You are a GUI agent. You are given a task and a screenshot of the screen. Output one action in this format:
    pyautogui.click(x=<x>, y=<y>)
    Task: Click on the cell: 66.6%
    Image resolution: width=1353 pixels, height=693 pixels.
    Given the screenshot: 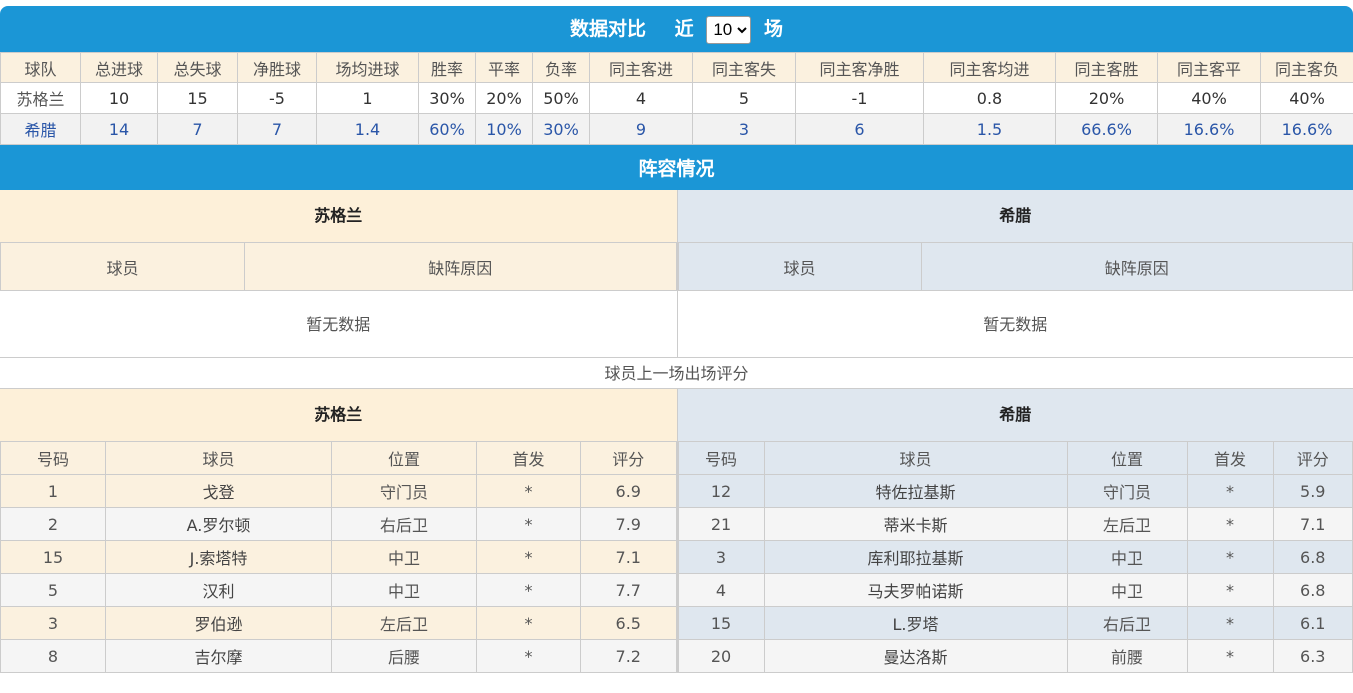 What is the action you would take?
    pyautogui.click(x=1106, y=129)
    